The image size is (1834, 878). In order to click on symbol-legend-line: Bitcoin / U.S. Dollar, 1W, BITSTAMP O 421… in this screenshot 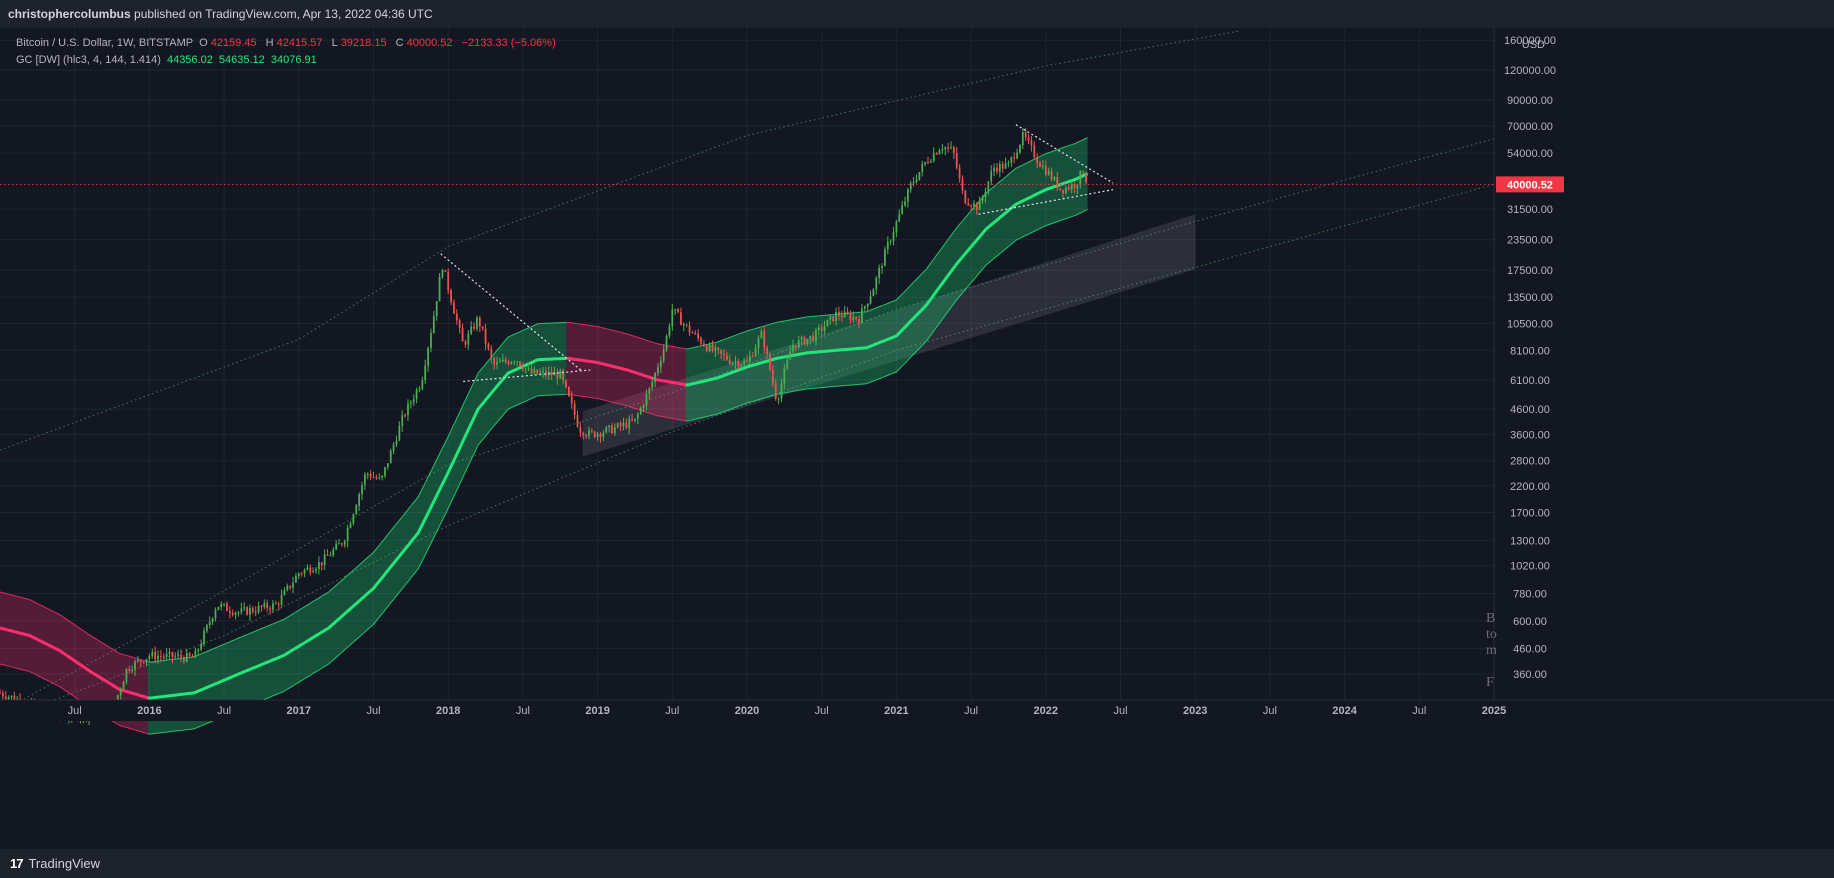, I will do `click(287, 43)`.